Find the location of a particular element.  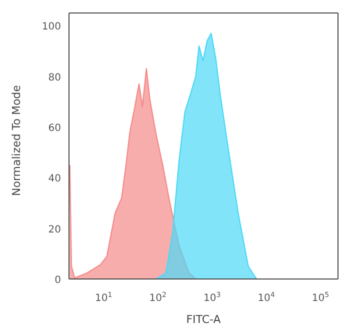

y-tick-label: 60 is located at coordinates (54, 128).